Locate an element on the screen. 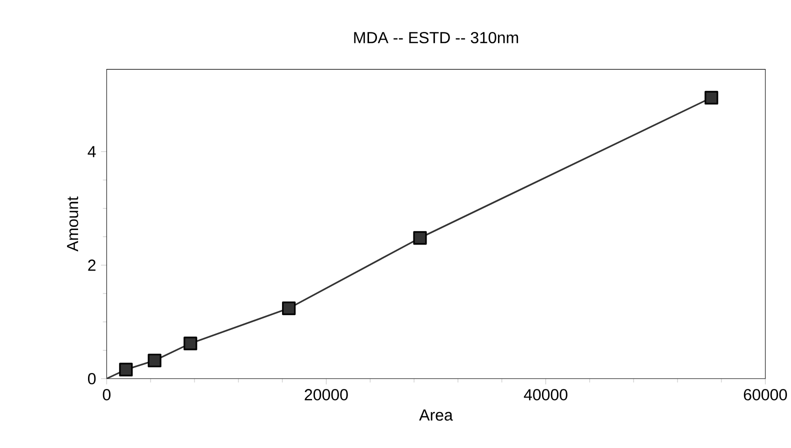  y-tick-label: 2 is located at coordinates (92, 265).